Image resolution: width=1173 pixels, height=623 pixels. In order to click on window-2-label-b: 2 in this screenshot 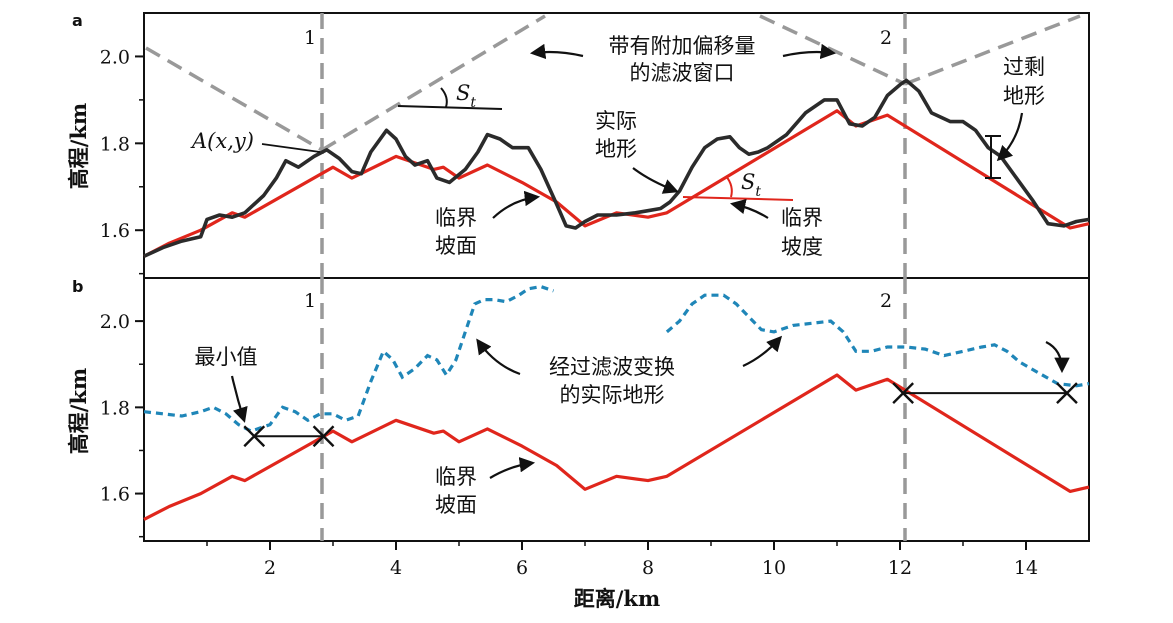, I will do `click(886, 301)`.